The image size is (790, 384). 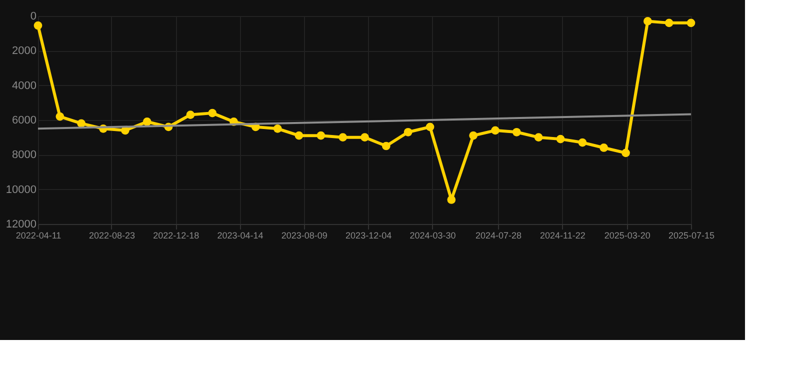 I want to click on x-tick-label: 2023-04-14, so click(x=240, y=235).